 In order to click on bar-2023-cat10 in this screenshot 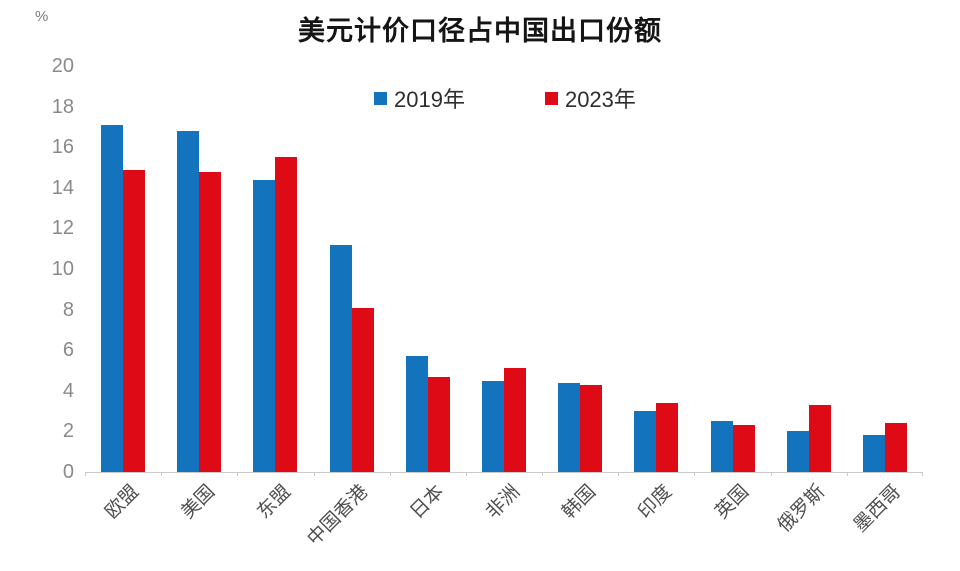, I will do `click(895, 447)`.